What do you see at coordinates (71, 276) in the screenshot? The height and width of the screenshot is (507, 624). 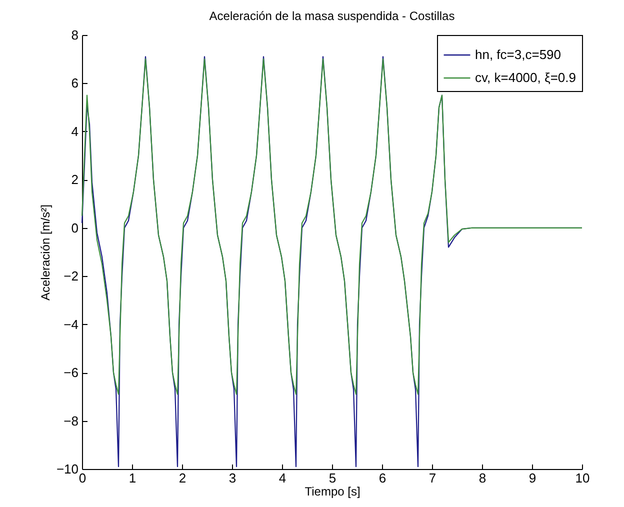 I see `y-tick-label: −2` at bounding box center [71, 276].